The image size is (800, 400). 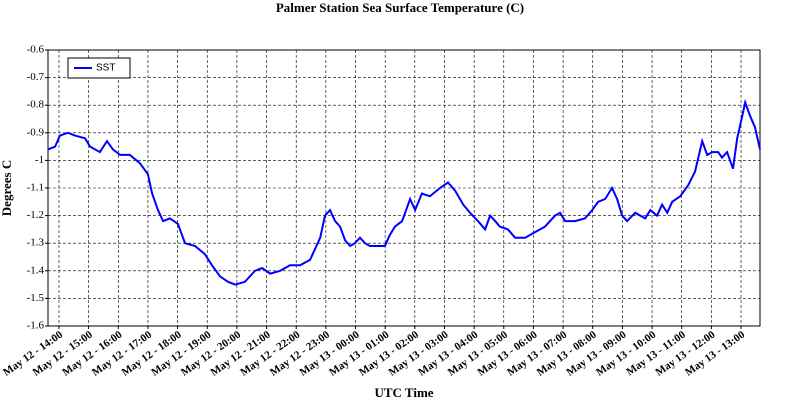 I want to click on y-tick-label: -1.3, so click(x=36, y=243).